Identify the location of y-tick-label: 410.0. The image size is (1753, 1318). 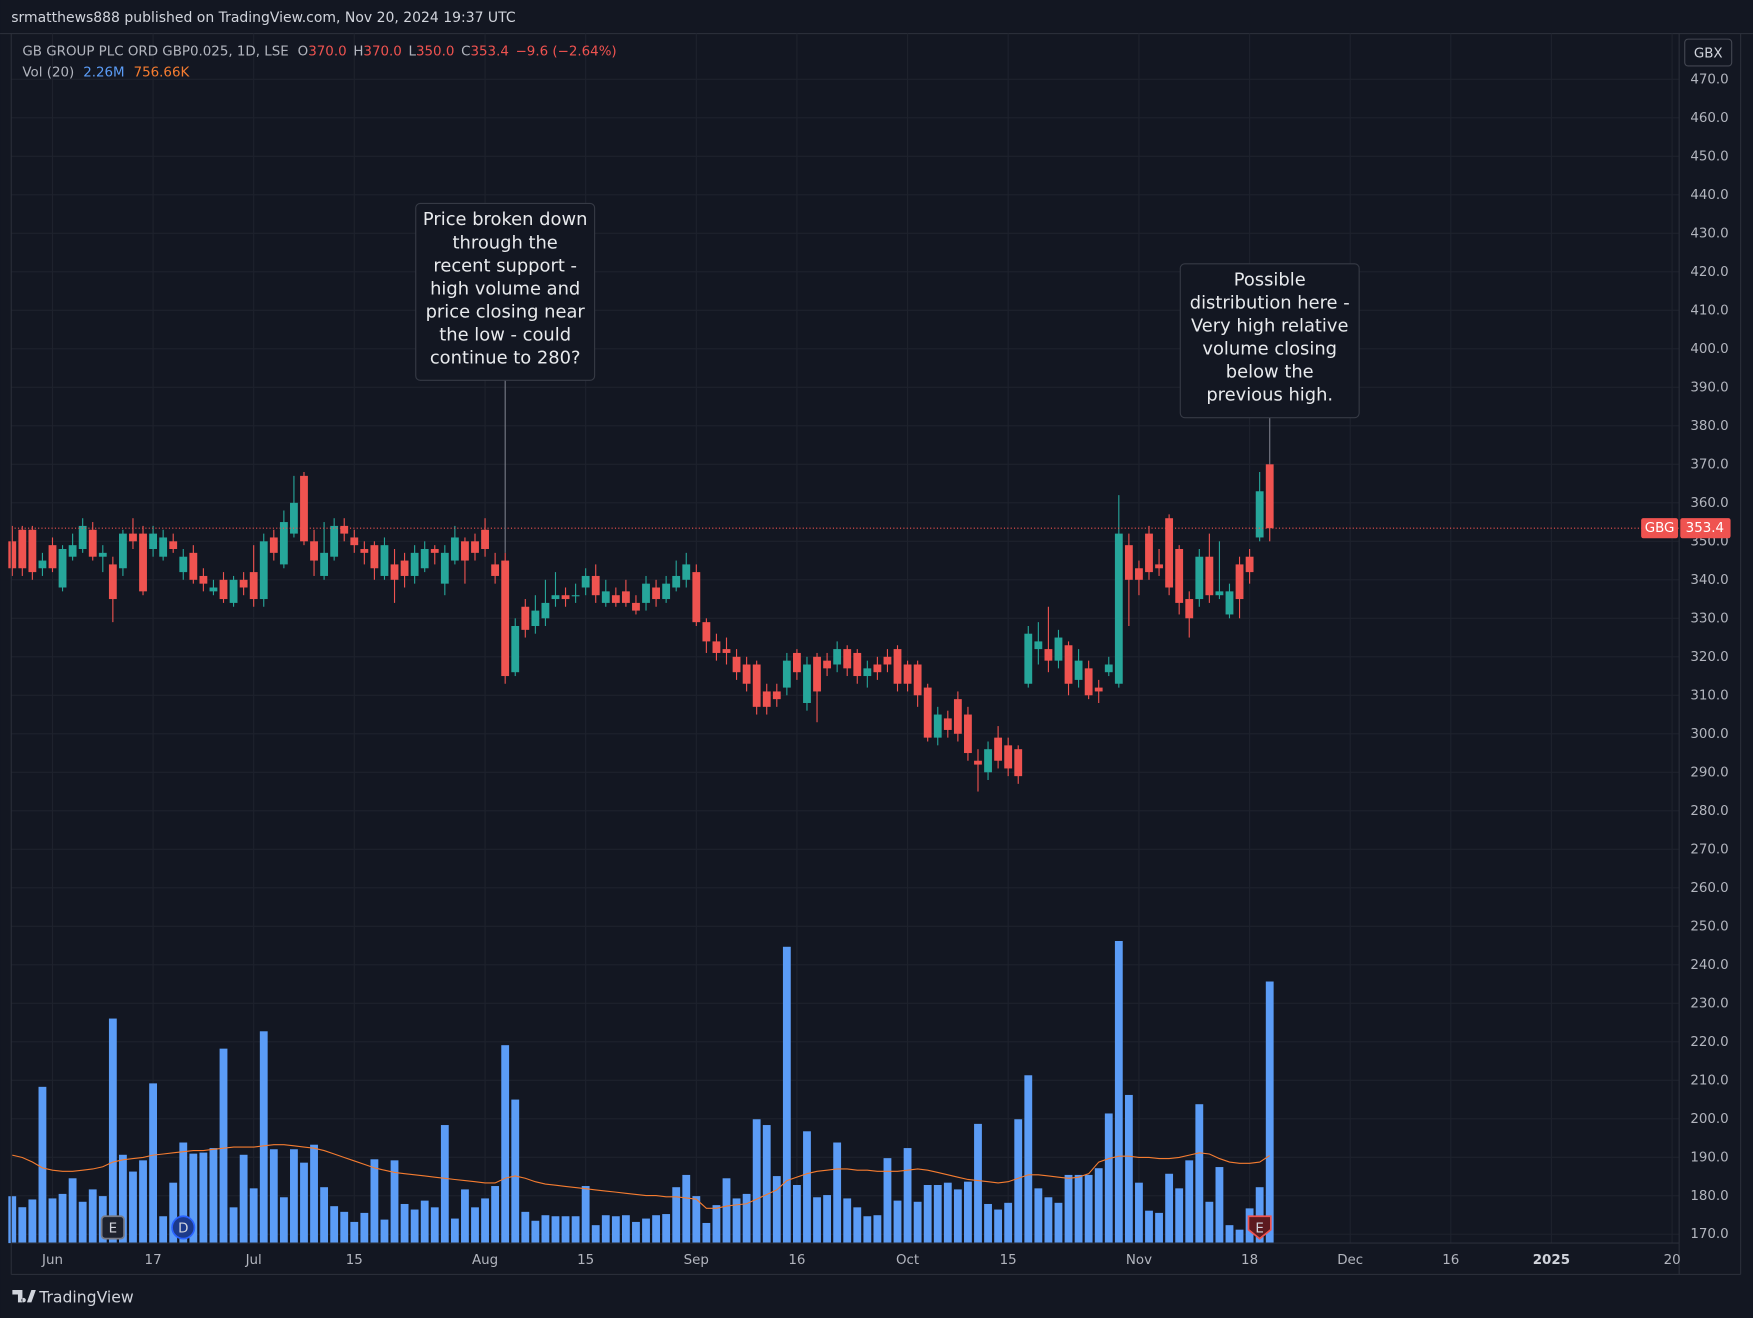
(1709, 310).